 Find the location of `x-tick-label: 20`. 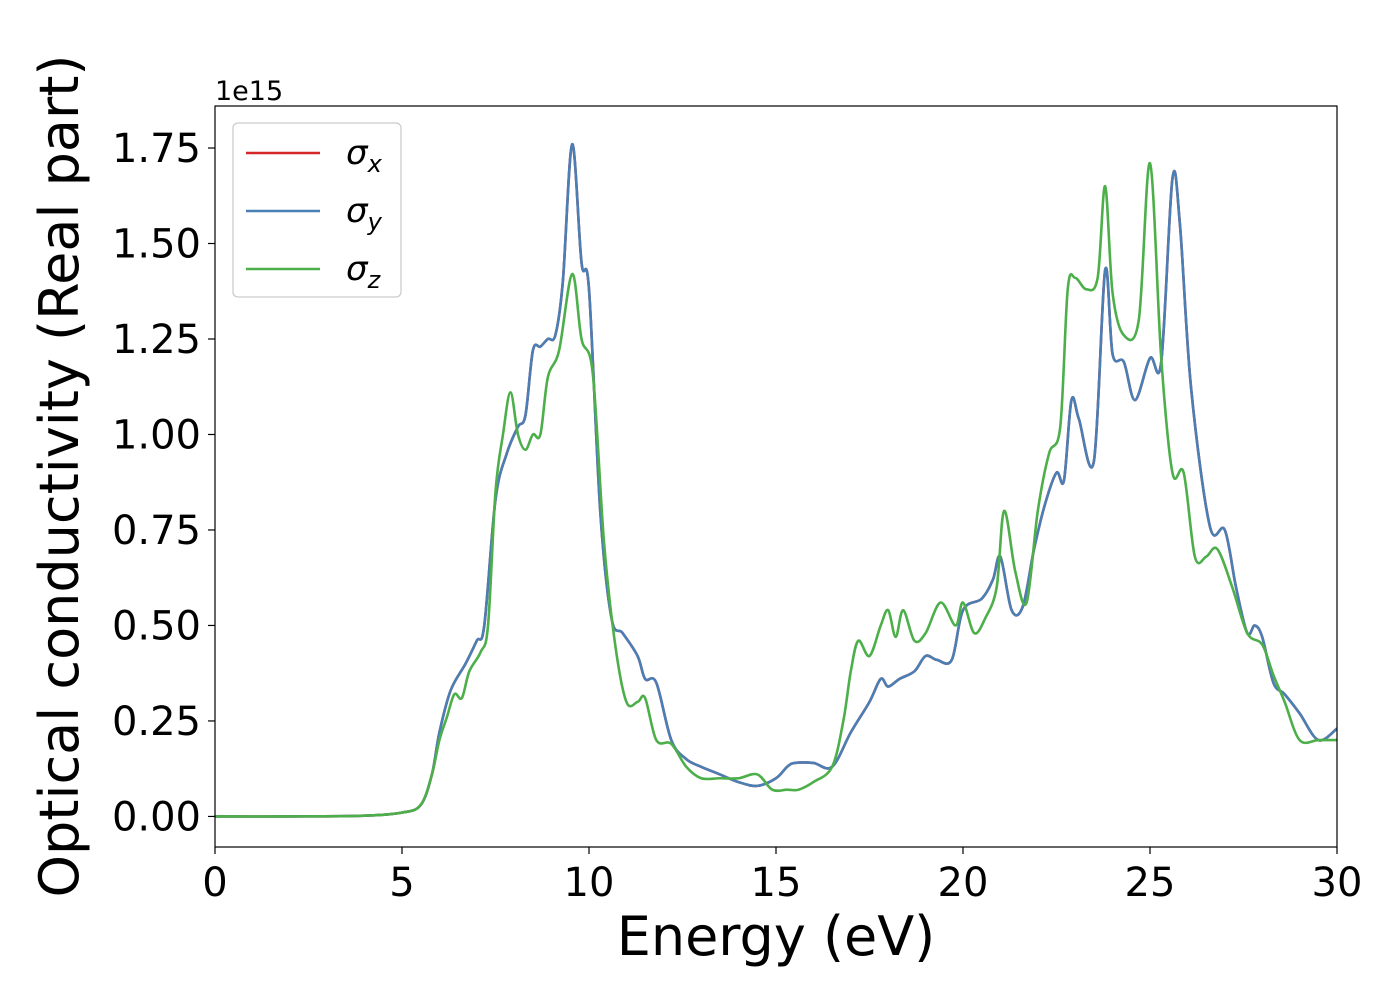

x-tick-label: 20 is located at coordinates (963, 883).